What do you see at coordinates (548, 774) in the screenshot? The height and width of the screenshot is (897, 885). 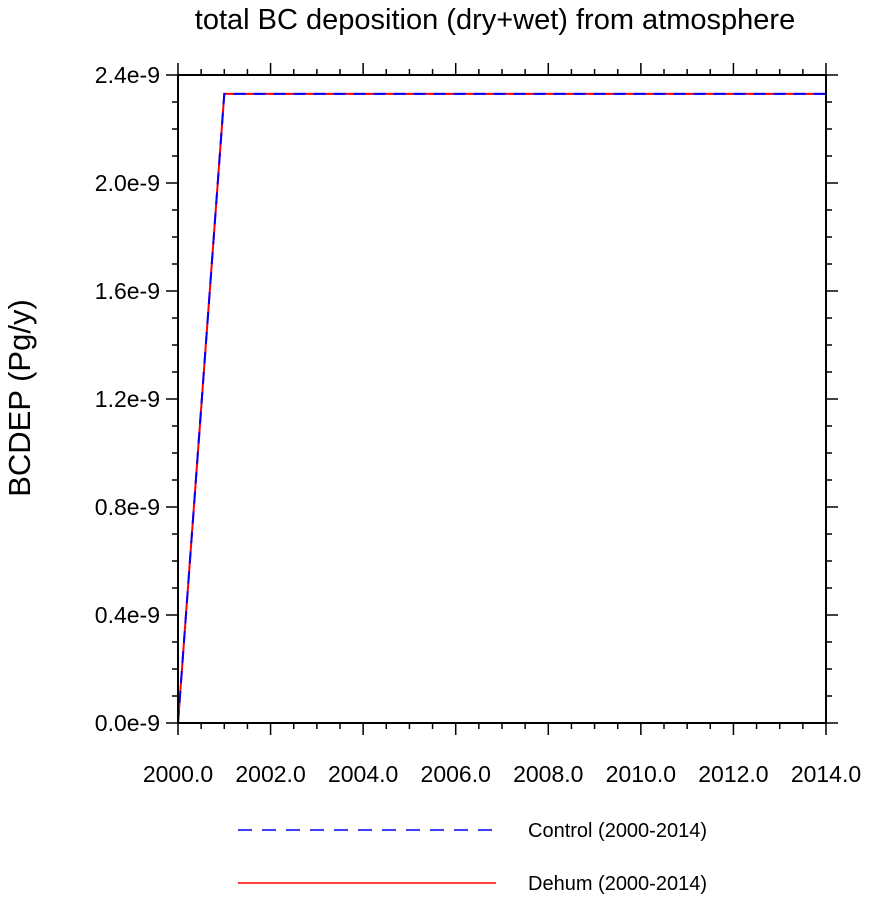 I see `x-tick-label: 2008.0` at bounding box center [548, 774].